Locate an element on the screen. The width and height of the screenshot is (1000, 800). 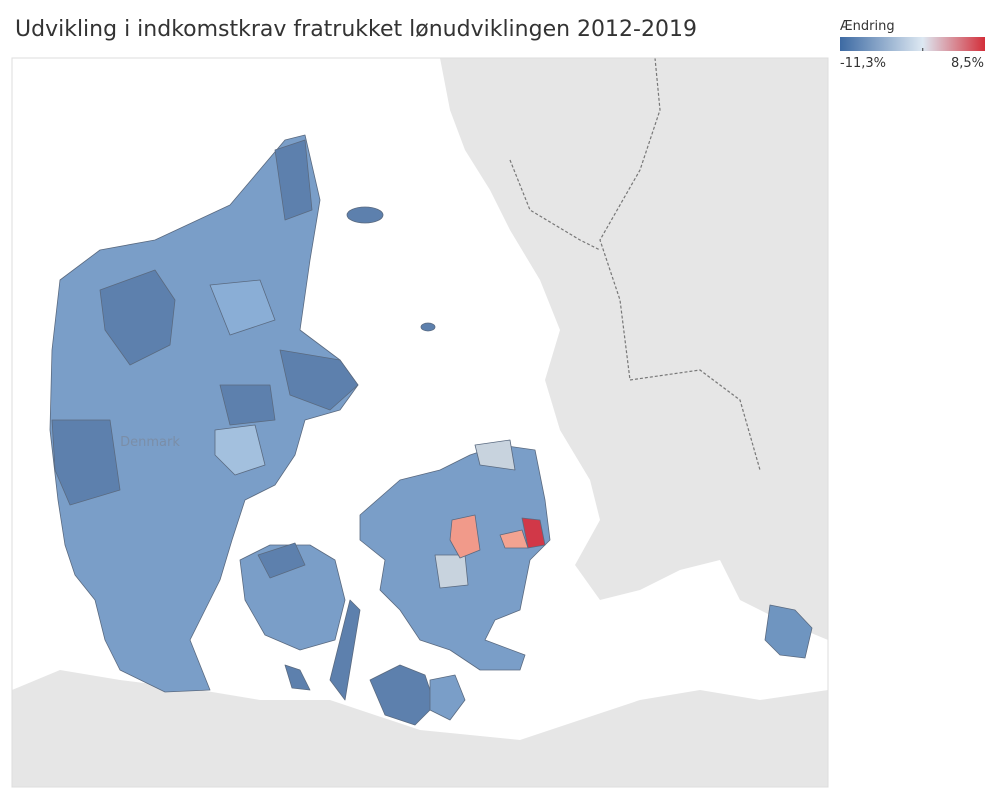
country-label: Denmark is located at coordinates (150, 442).